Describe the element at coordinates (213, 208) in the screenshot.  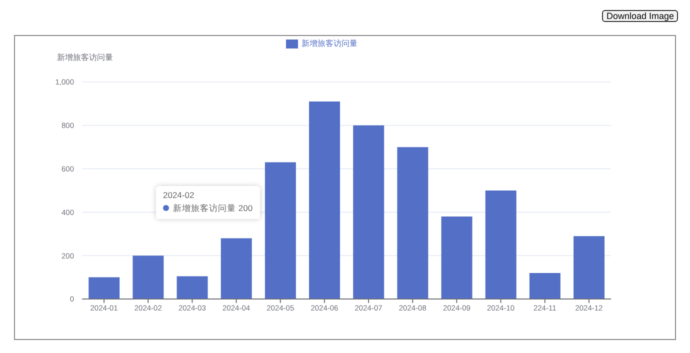
I see `annotation: 新增旅客访问量 200` at that location.